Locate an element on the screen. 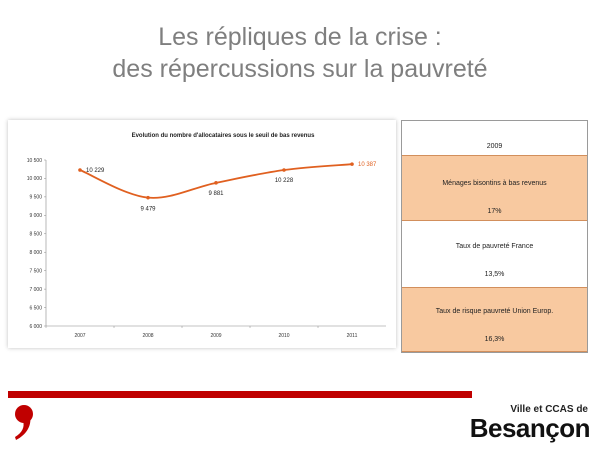 The image size is (600, 450). y-tick-label: 9 500 is located at coordinates (35, 198).